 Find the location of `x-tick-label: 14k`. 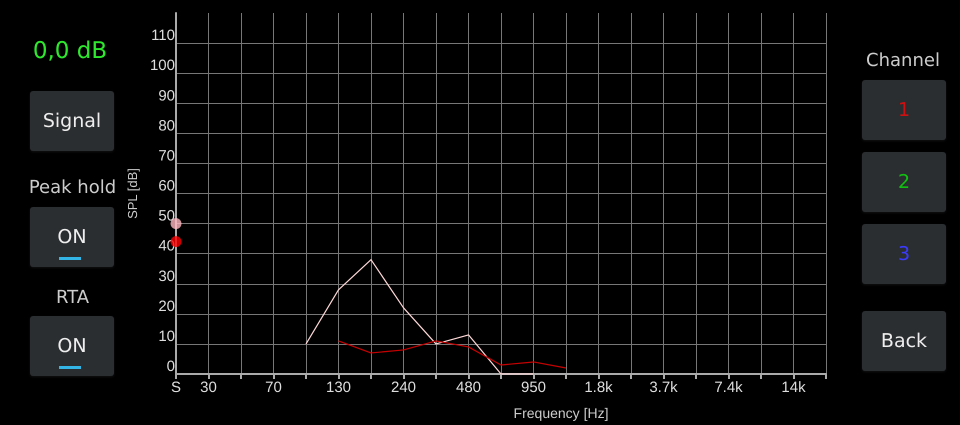

x-tick-label: 14k is located at coordinates (793, 387).